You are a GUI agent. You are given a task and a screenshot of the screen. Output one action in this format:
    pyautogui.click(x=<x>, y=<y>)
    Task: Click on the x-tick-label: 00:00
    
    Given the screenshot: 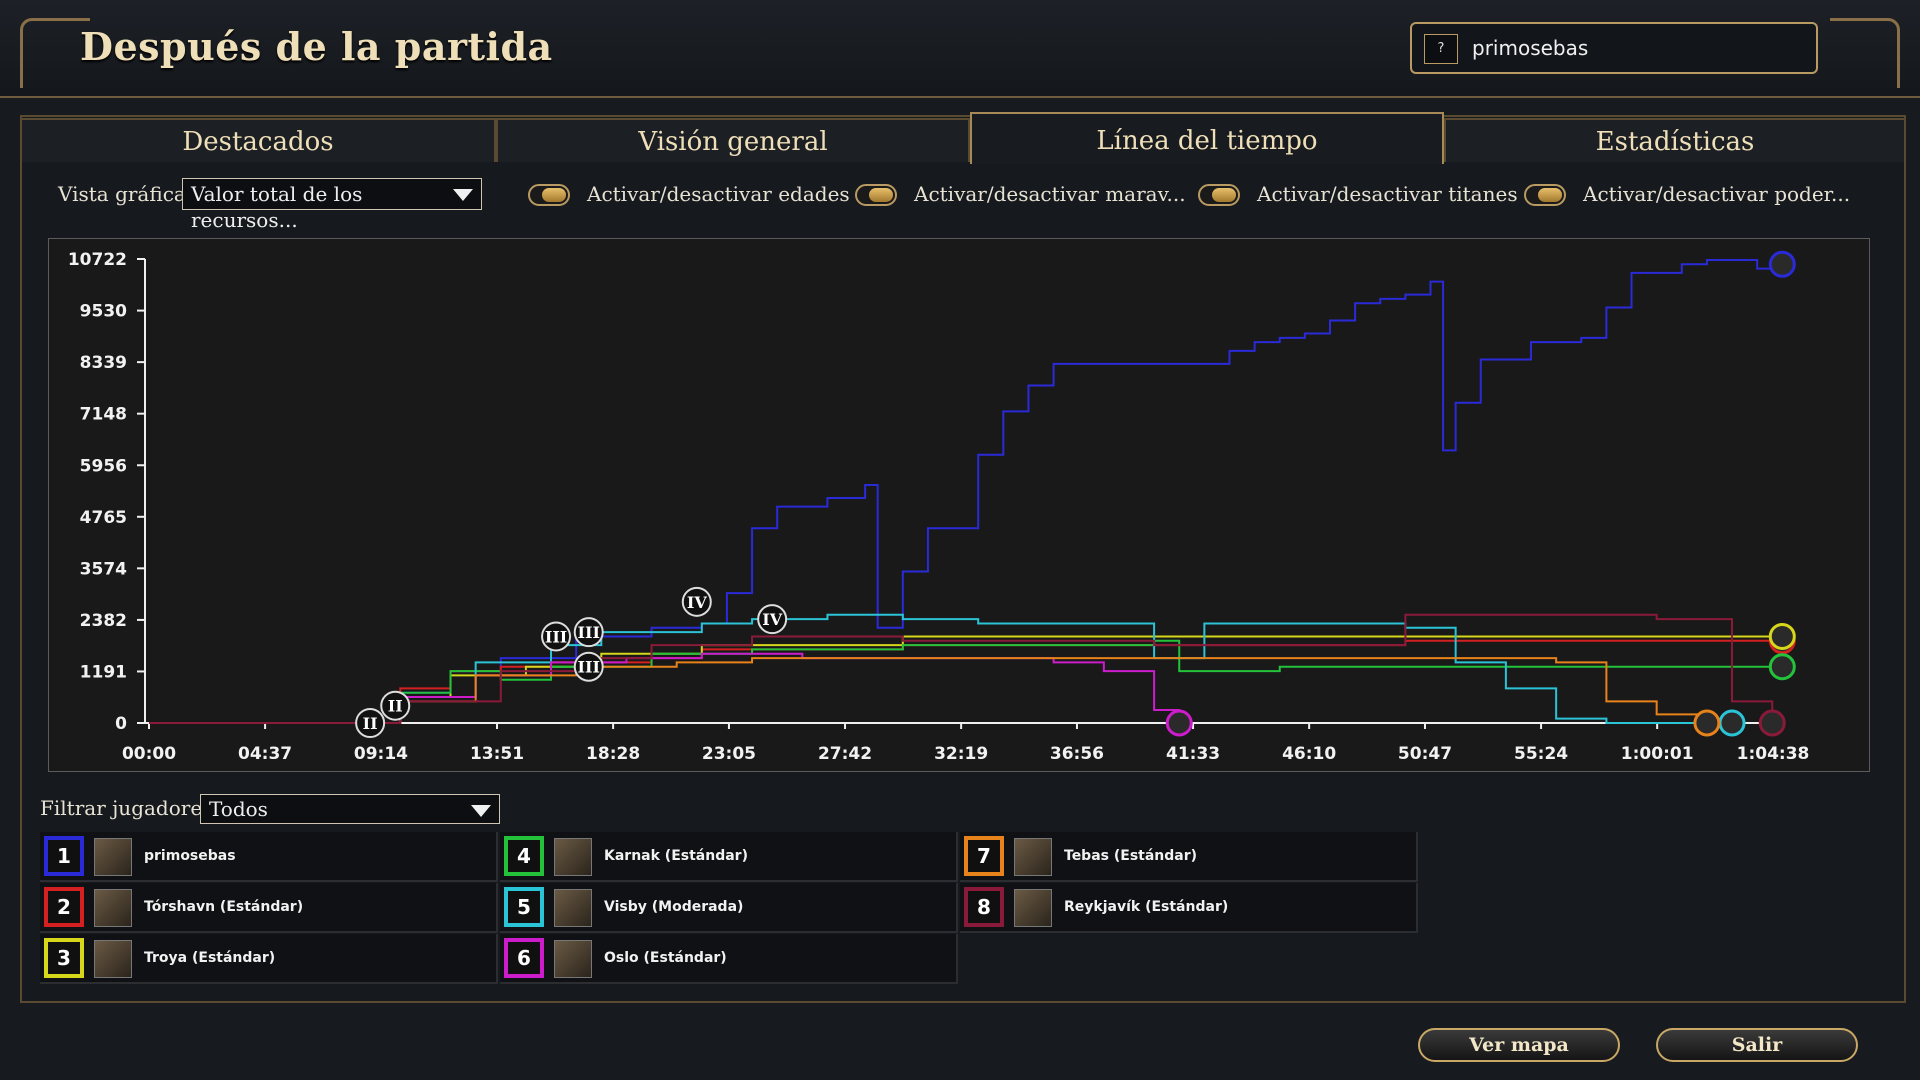 What is the action you would take?
    pyautogui.click(x=149, y=754)
    